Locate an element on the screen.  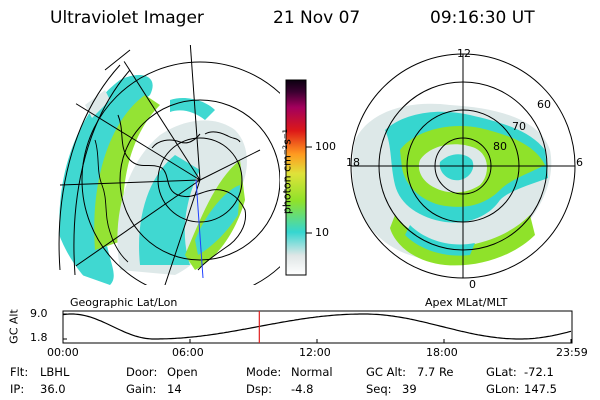
seq-label: Seq: is located at coordinates (379, 389).